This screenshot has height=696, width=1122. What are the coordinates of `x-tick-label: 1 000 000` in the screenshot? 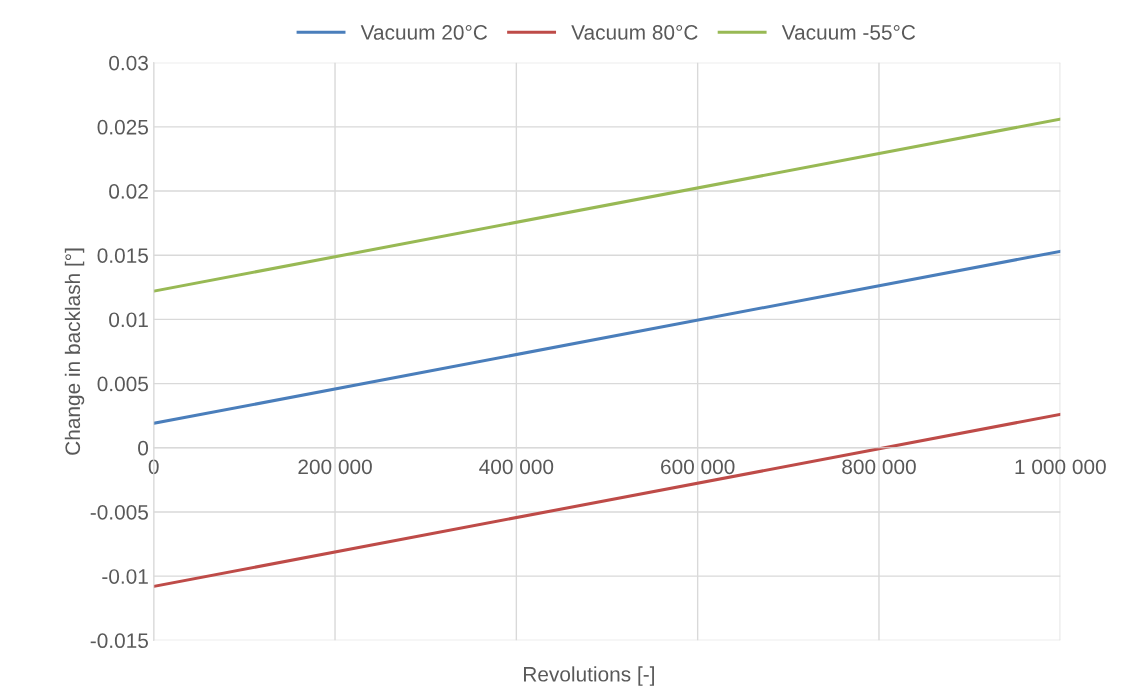 It's located at (1060, 467).